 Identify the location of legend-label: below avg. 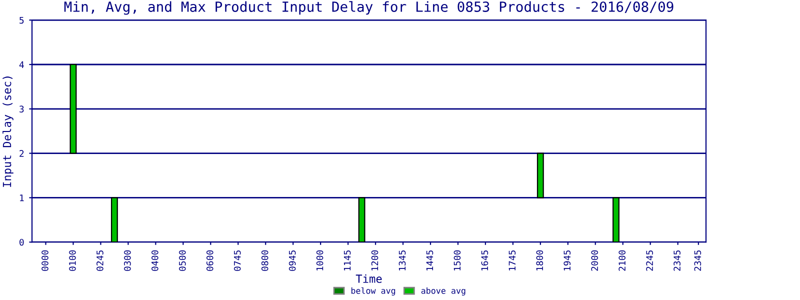
(373, 291).